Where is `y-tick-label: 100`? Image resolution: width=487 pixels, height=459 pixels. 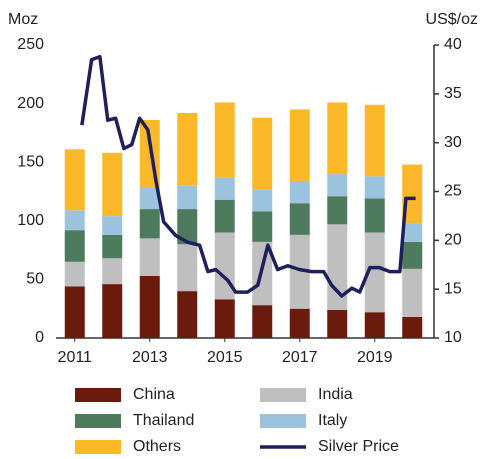
y-tick-label: 100 is located at coordinates (30, 220).